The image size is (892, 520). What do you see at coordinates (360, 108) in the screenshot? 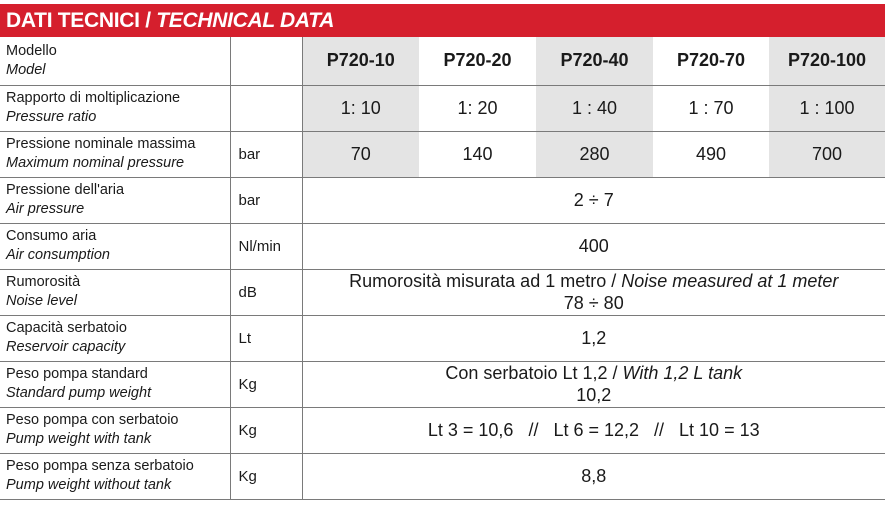
I see `value-cell: 1: 10` at bounding box center [360, 108].